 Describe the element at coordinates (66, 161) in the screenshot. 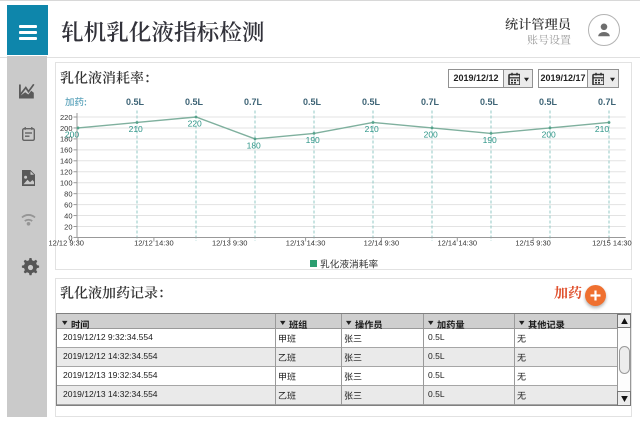

I see `svg-text: 140` at that location.